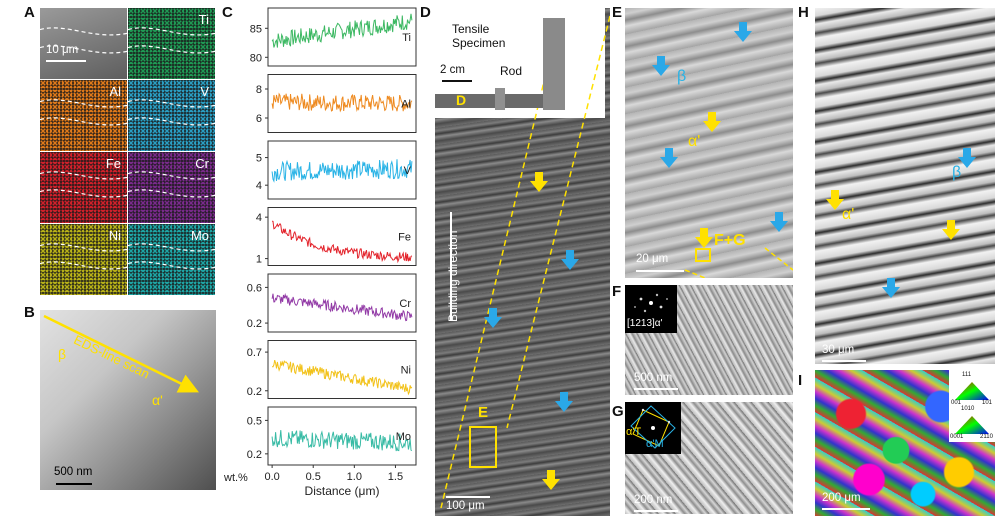  I want to click on series-line-fe, so click(342, 242).